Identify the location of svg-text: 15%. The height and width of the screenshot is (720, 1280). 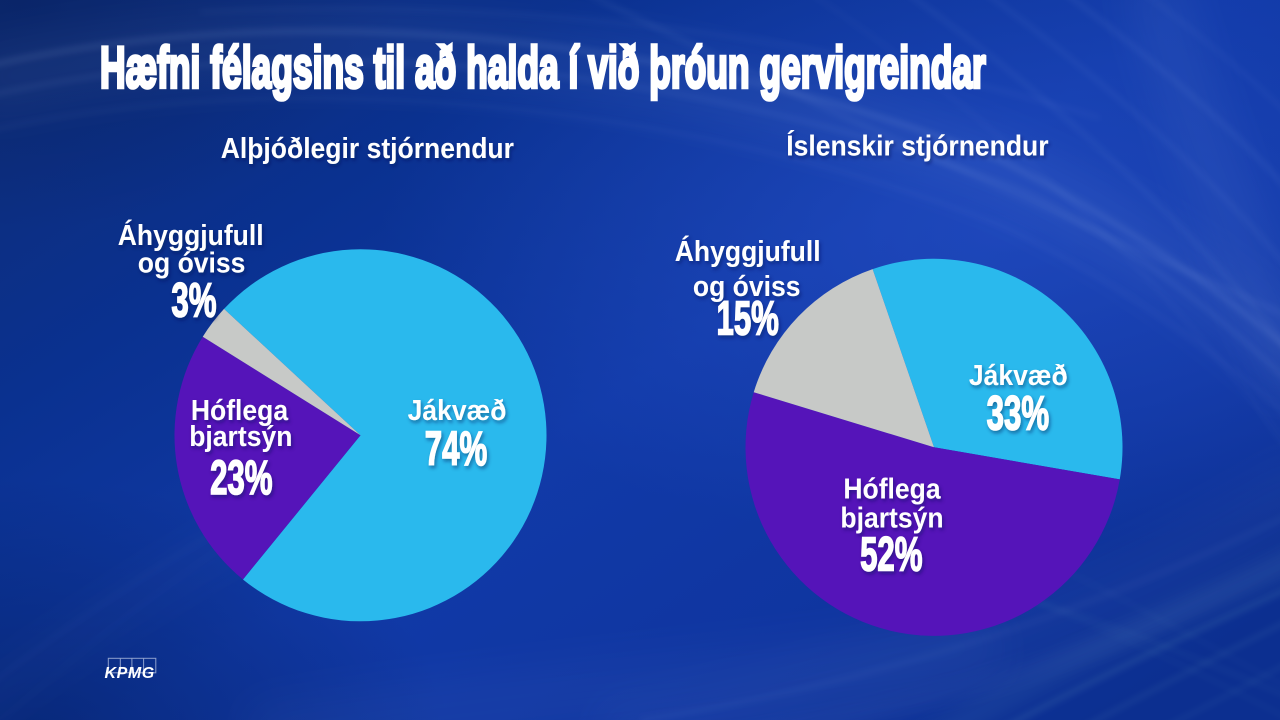
(747, 318).